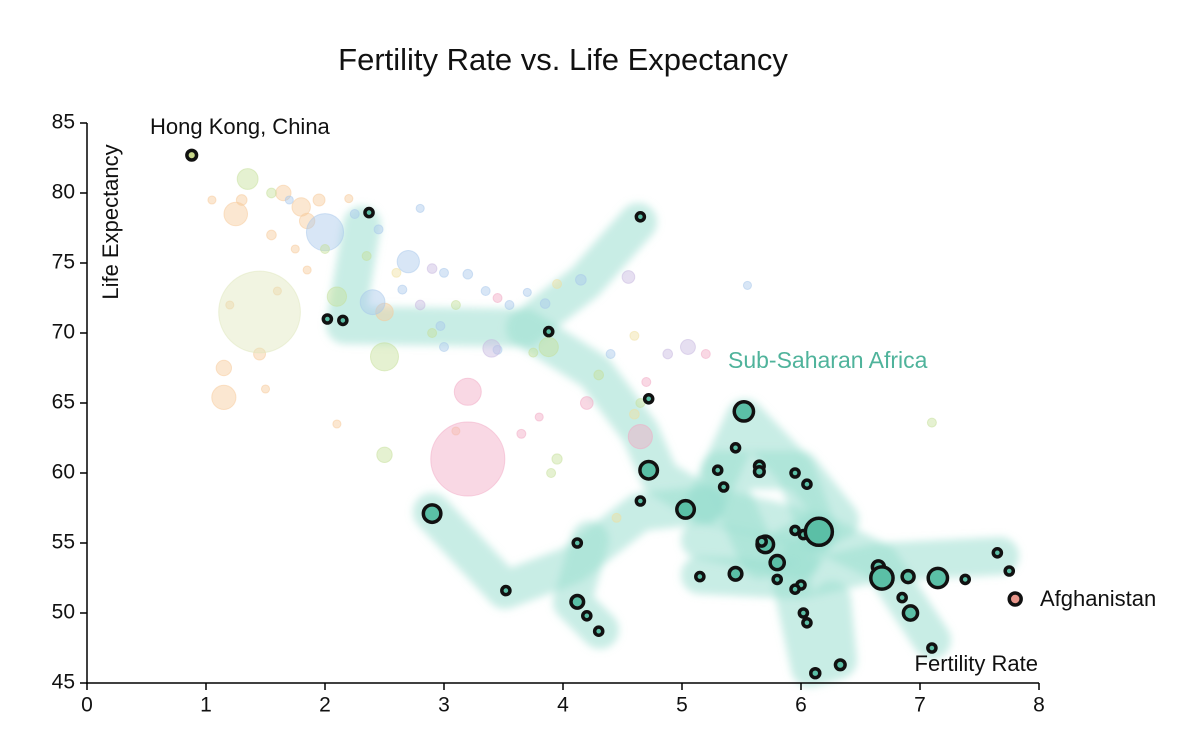  What do you see at coordinates (682, 705) in the screenshot?
I see `x-tick-label: 5` at bounding box center [682, 705].